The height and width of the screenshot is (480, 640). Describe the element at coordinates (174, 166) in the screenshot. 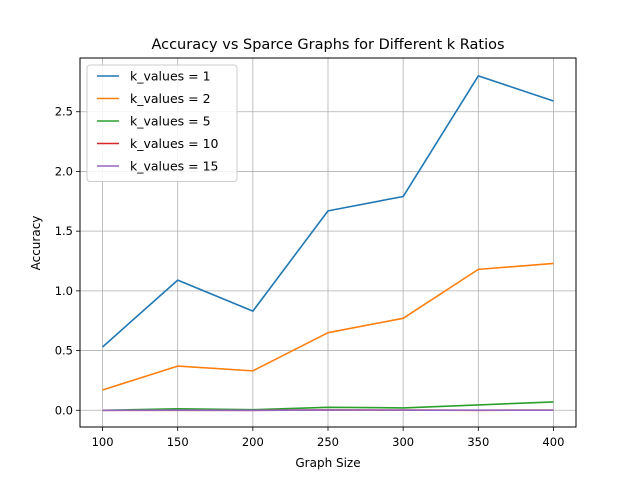

I see `legend-label: k_values = 15` at that location.